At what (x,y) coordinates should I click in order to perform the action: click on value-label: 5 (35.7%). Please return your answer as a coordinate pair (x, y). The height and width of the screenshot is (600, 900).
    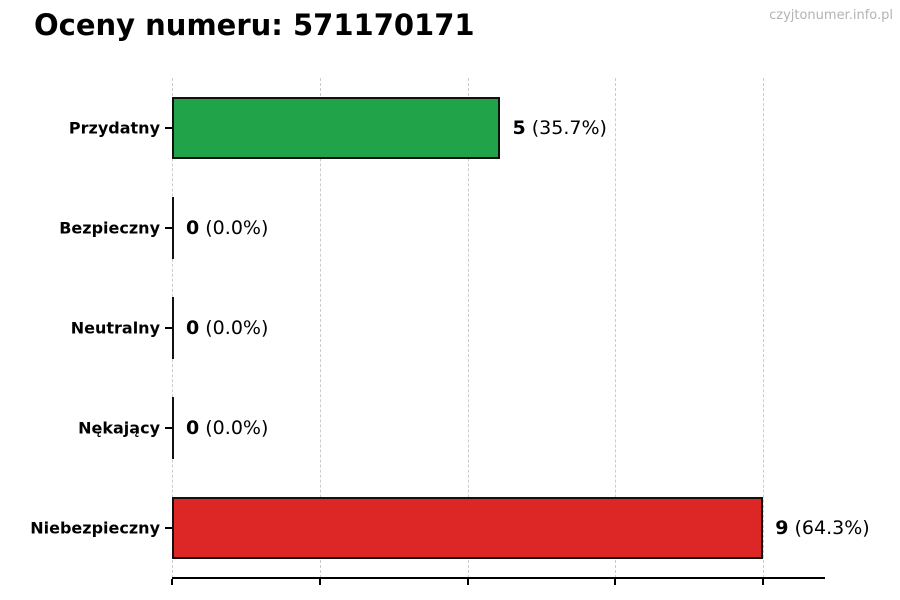
    Looking at the image, I should click on (559, 128).